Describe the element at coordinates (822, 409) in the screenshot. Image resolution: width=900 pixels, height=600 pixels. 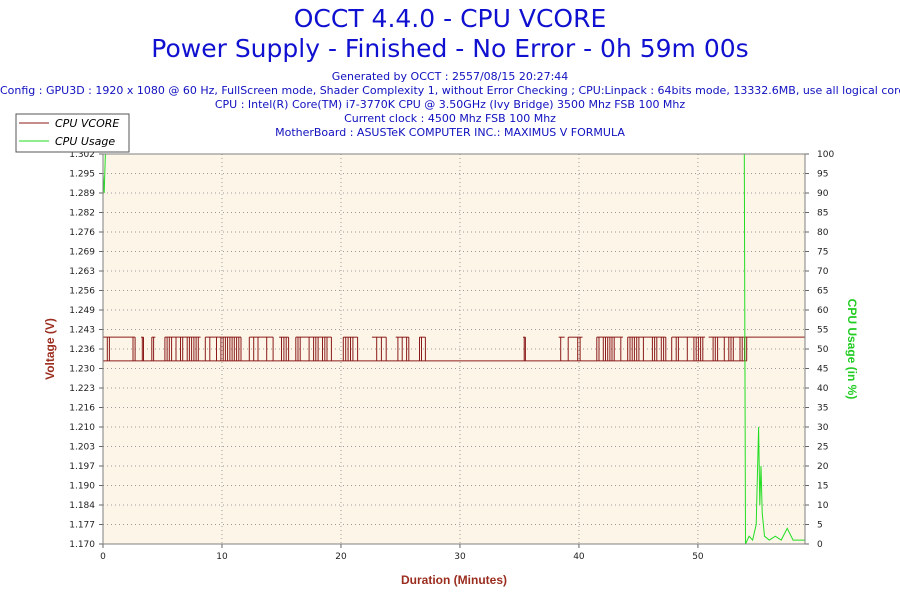
I see `y2-tick-label: 35` at that location.